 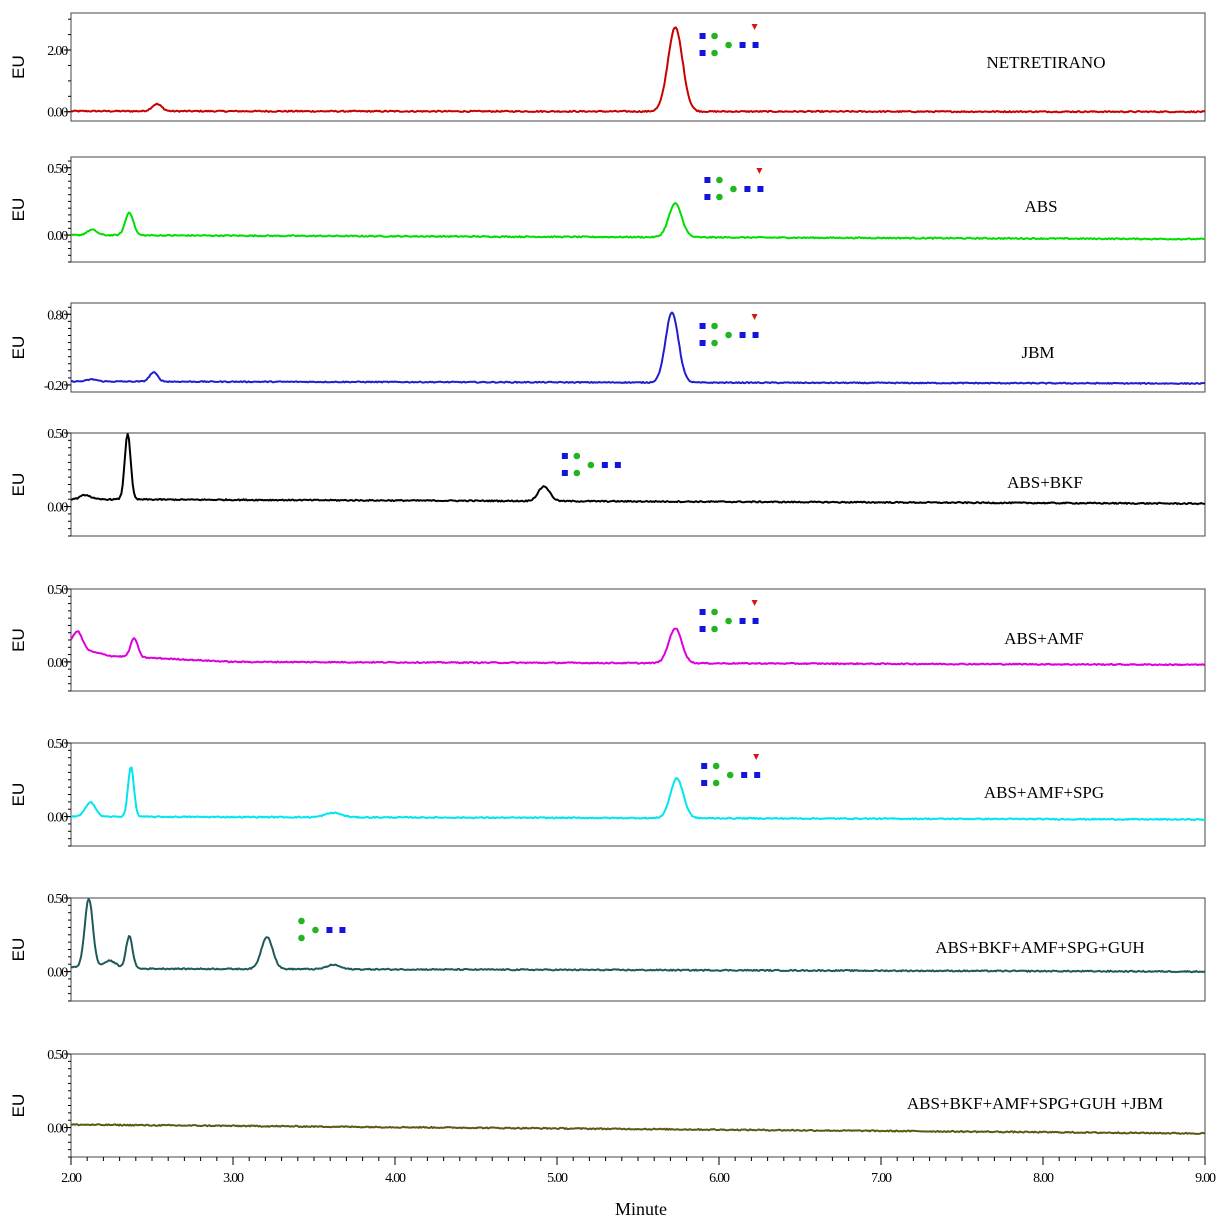 I want to click on panel-label: NETRETIRANO, so click(x=1046, y=62).